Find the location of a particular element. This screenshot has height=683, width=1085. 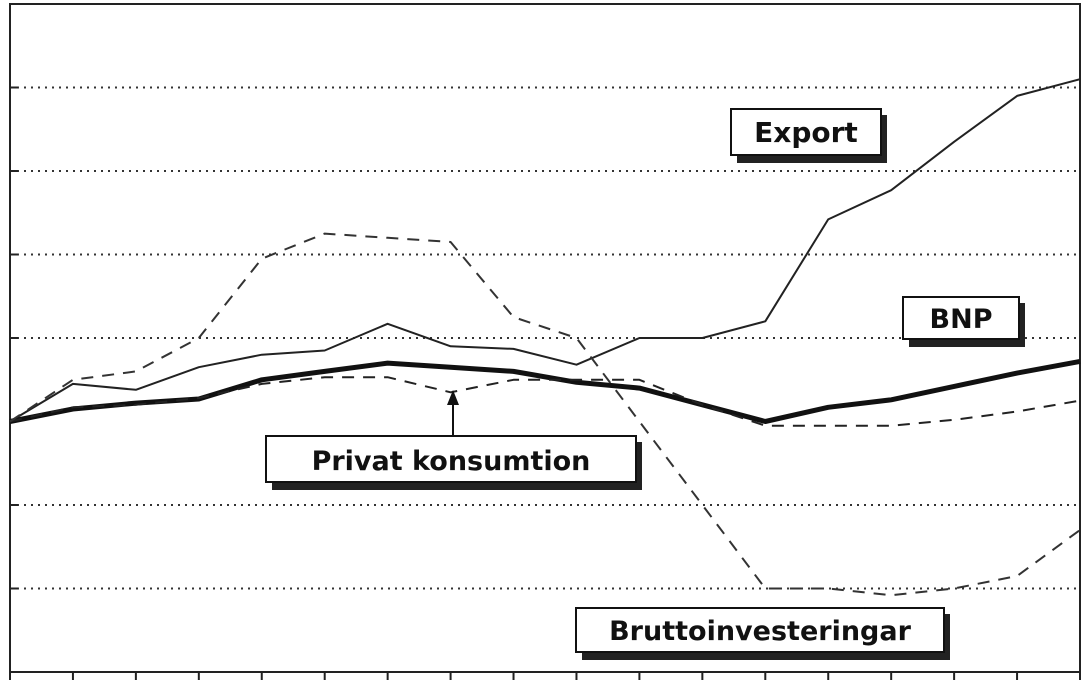

bruttoinvesteringar-label-box: Bruttoinvesteringar is located at coordinates (762, 633).